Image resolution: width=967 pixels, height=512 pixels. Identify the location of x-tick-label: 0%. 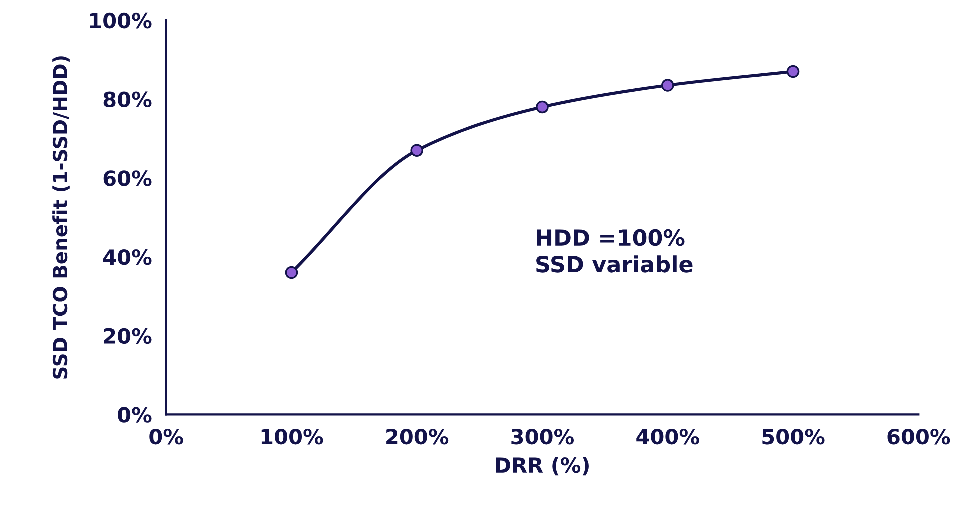
(167, 436).